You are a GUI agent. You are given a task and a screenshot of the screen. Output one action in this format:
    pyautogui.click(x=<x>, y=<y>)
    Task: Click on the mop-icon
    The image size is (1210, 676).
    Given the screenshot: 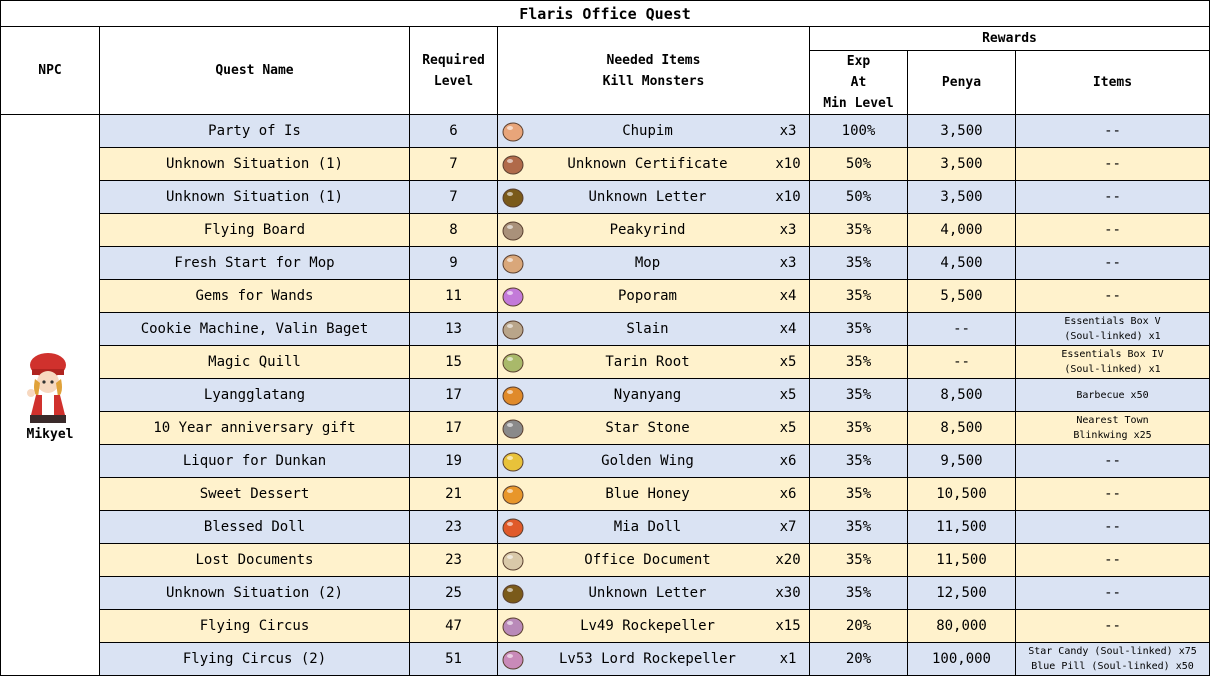 What is the action you would take?
    pyautogui.click(x=514, y=263)
    